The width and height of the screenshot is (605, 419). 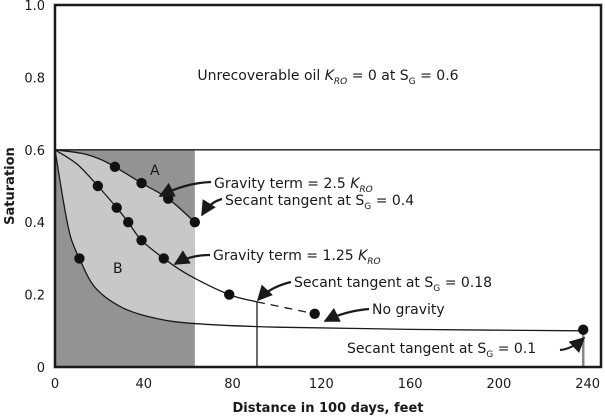 What do you see at coordinates (408, 310) in the screenshot?
I see `annotation-no-gravity: No gravity` at bounding box center [408, 310].